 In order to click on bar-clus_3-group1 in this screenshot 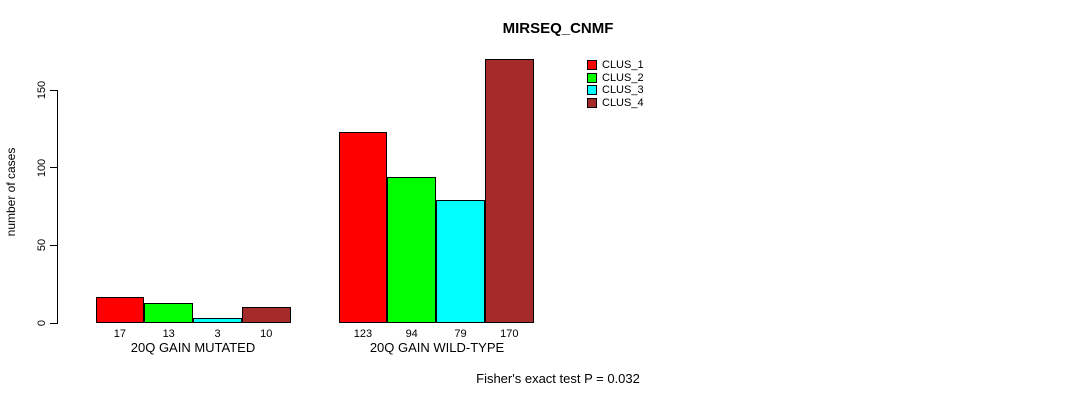, I will do `click(217, 320)`.